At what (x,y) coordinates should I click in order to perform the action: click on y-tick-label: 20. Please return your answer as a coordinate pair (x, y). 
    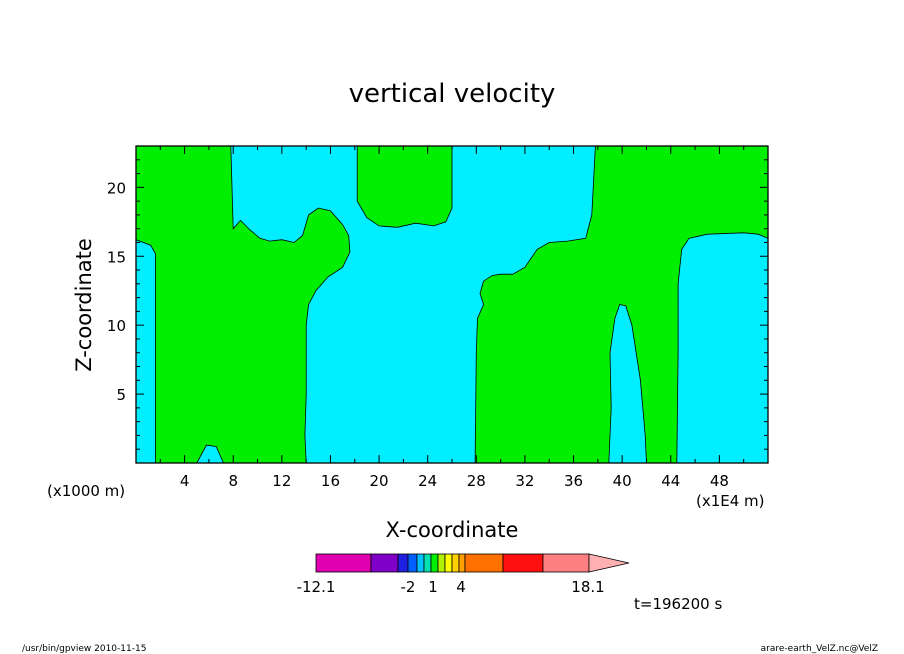
    Looking at the image, I should click on (116, 188).